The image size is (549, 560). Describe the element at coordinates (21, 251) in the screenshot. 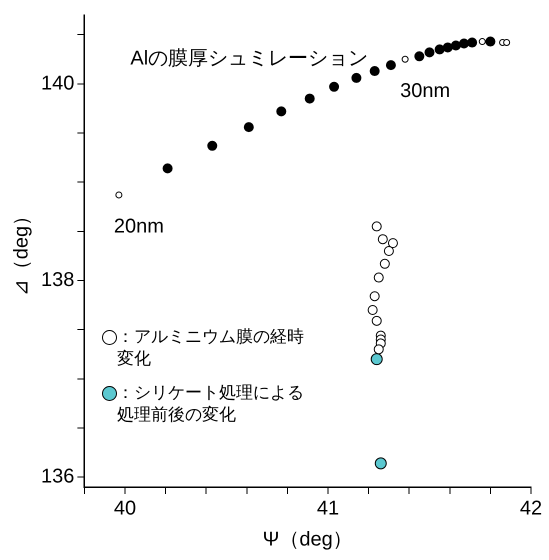

I see `y-axis-title: ⊿（deg）` at that location.